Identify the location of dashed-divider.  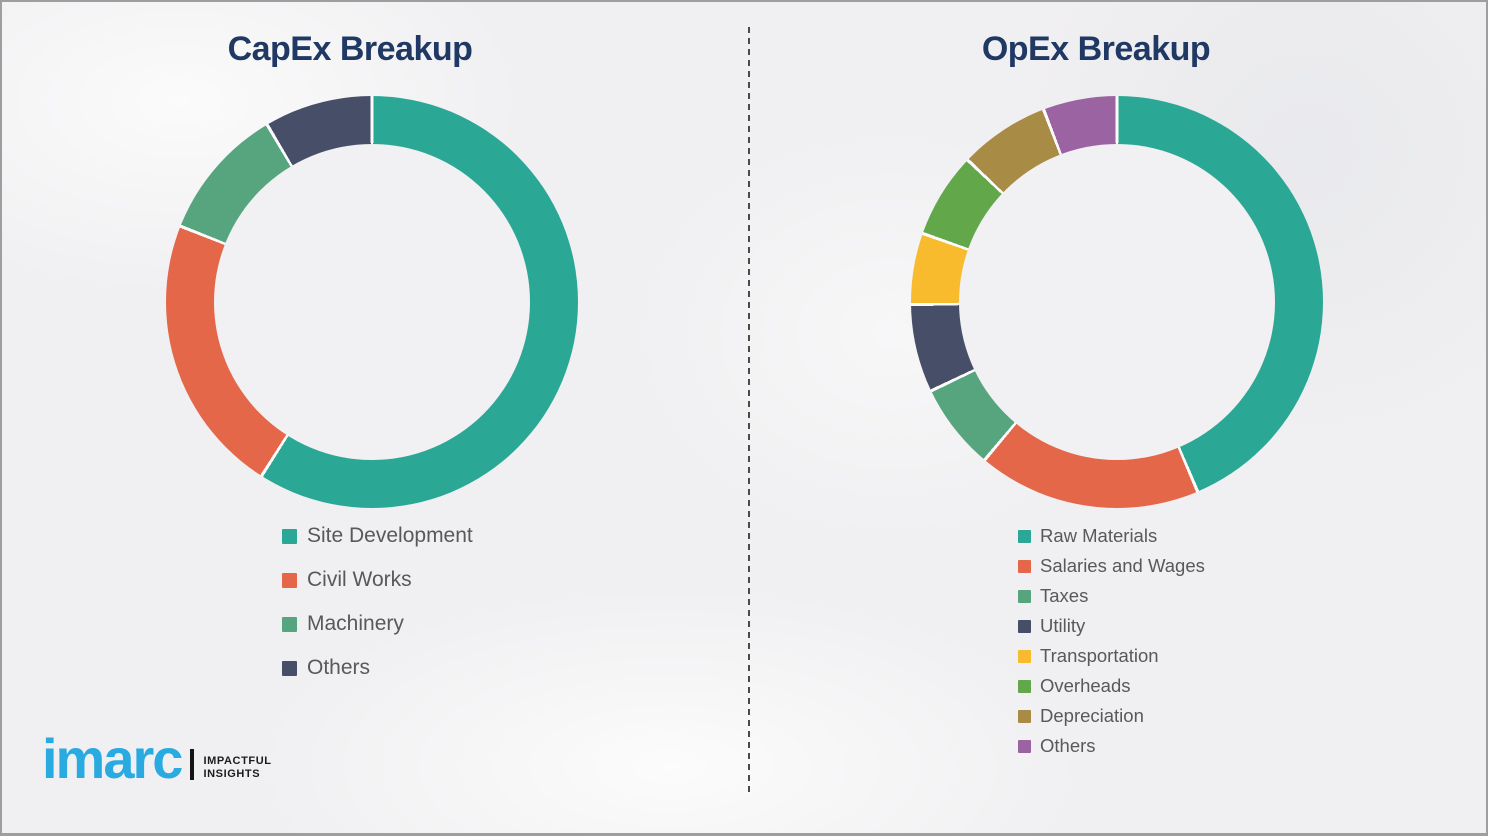
(749, 409).